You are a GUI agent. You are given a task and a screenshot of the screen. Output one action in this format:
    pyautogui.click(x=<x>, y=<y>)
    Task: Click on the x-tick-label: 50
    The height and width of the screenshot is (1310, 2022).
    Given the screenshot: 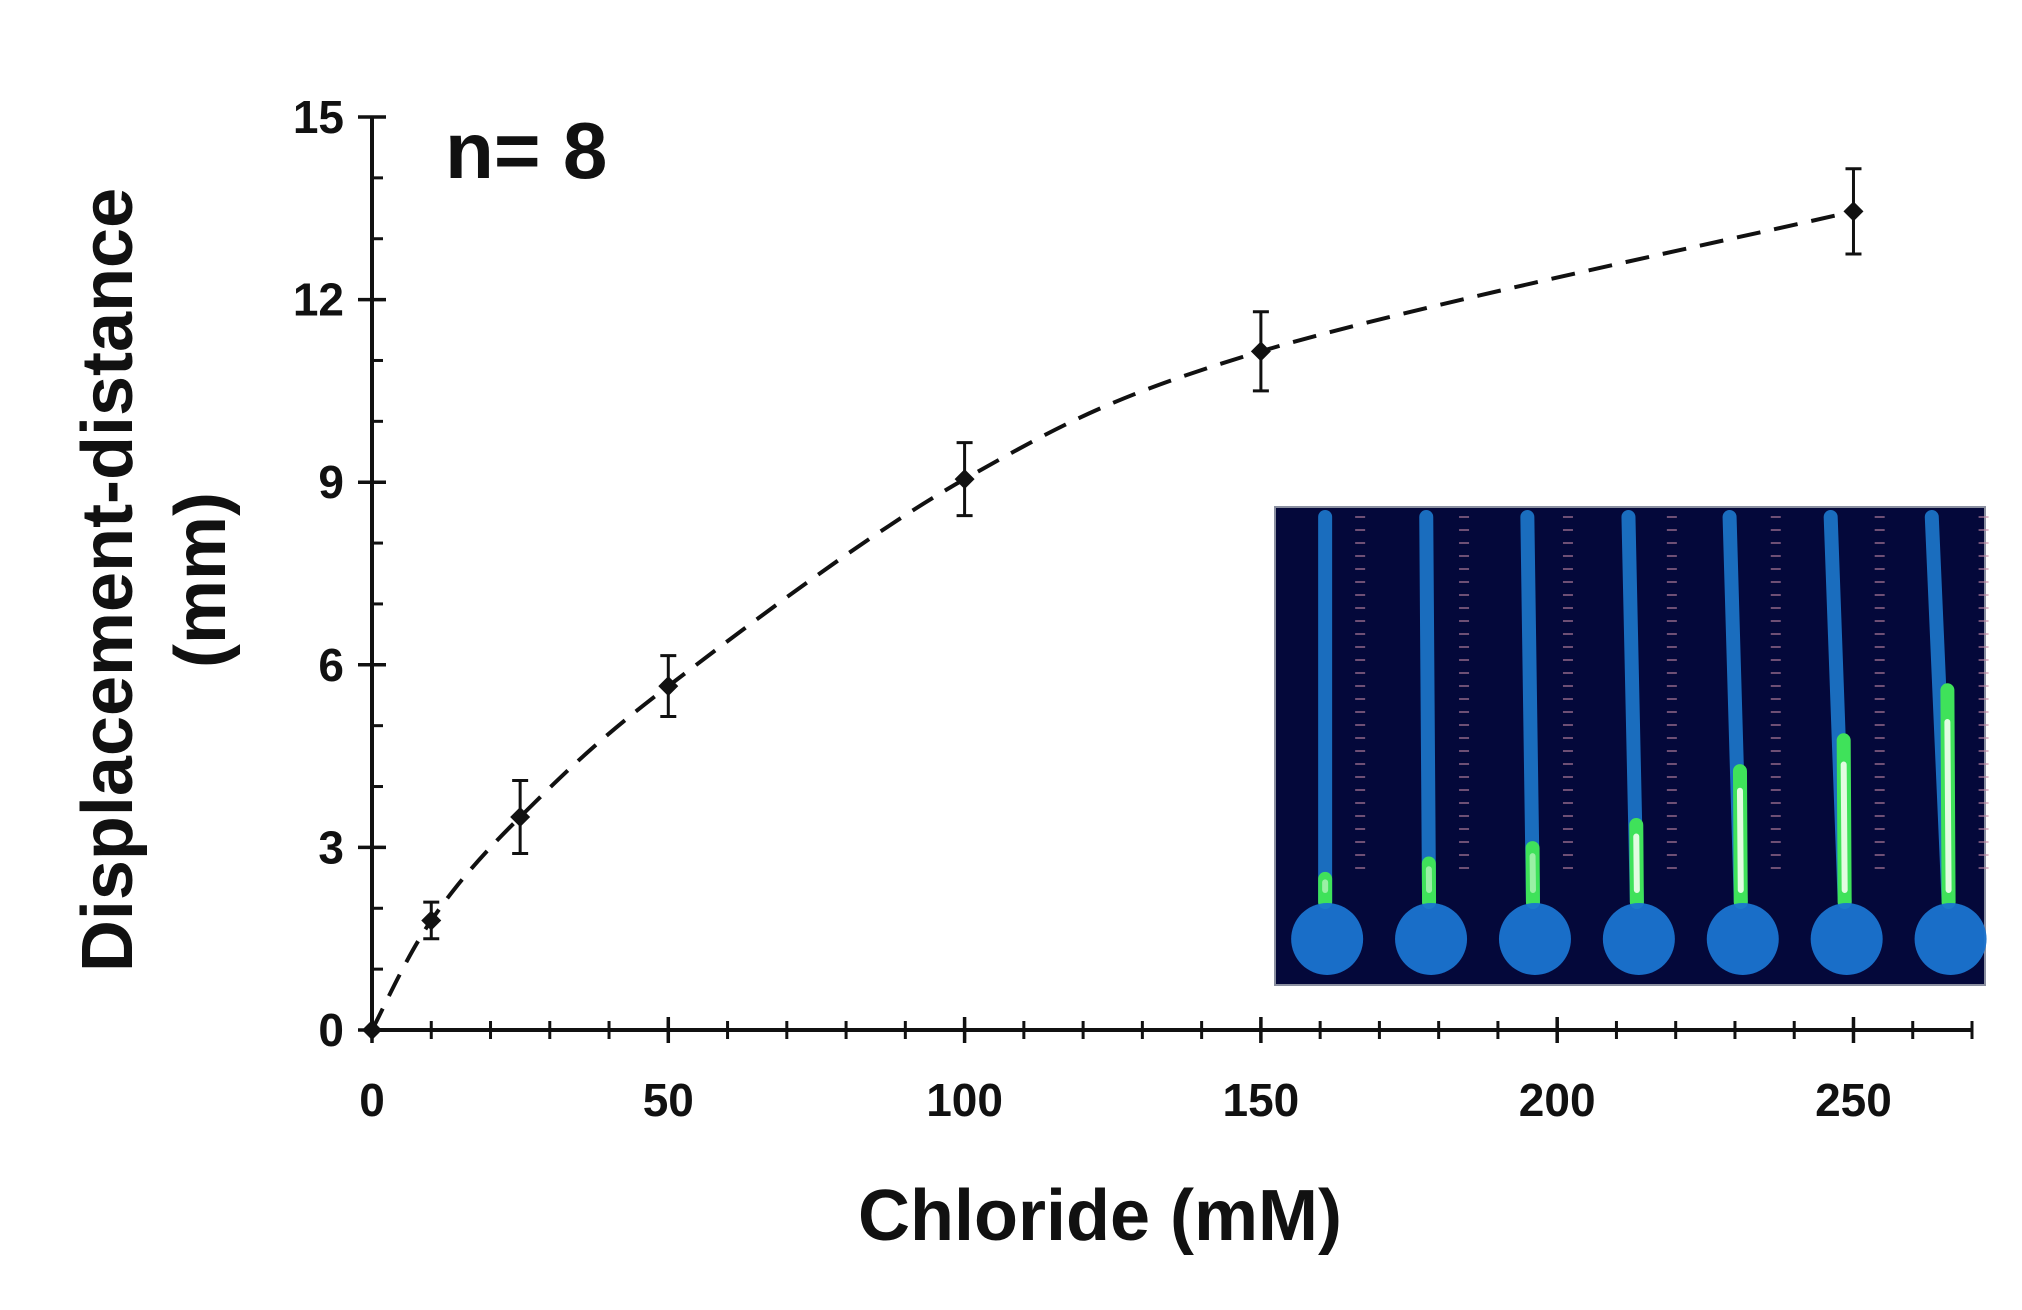 What is the action you would take?
    pyautogui.click(x=668, y=1100)
    